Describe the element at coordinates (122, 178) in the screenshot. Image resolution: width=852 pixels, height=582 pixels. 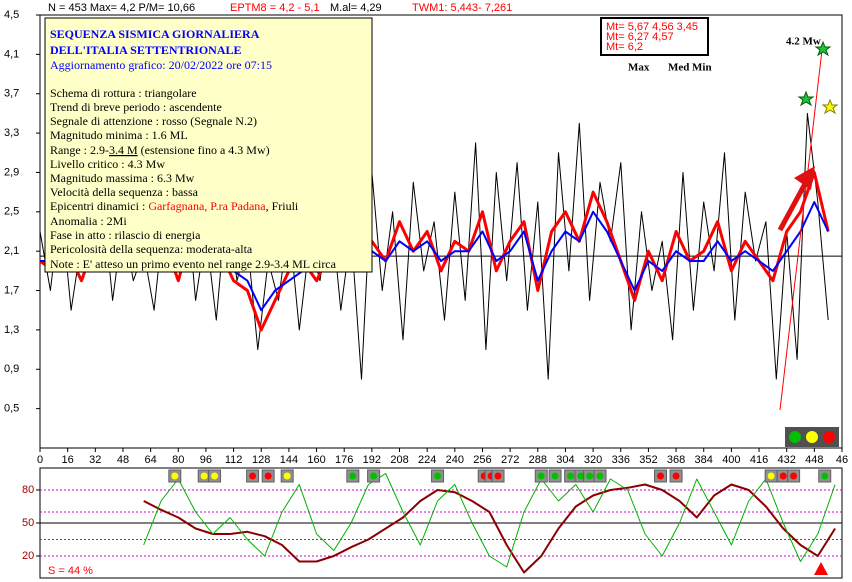
I see `info-line: Magnitudo massima : 6.3 Mw` at that location.